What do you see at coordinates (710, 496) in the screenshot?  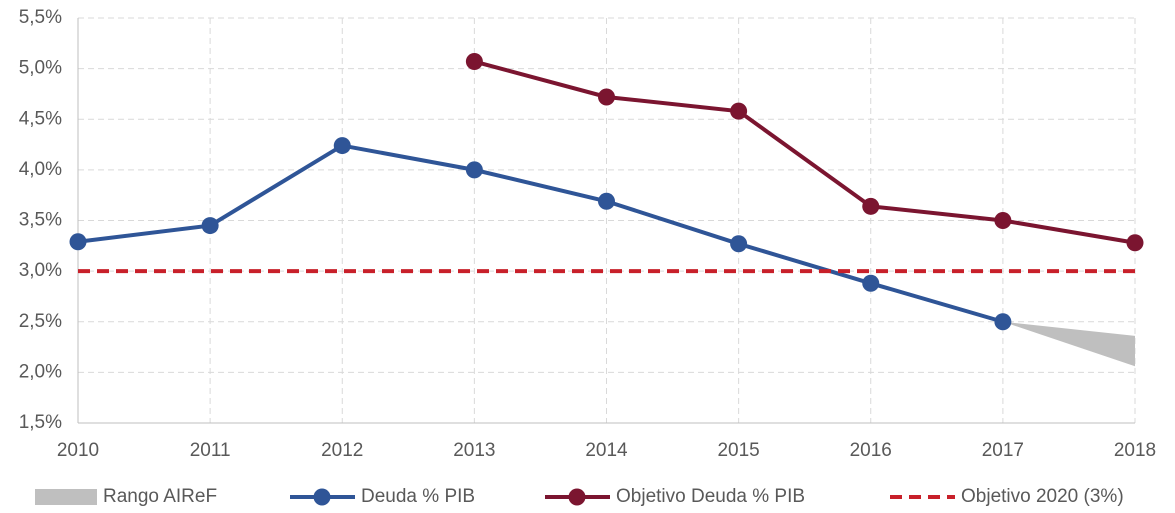 I see `legend-label: Objetivo Deuda % PIB` at bounding box center [710, 496].